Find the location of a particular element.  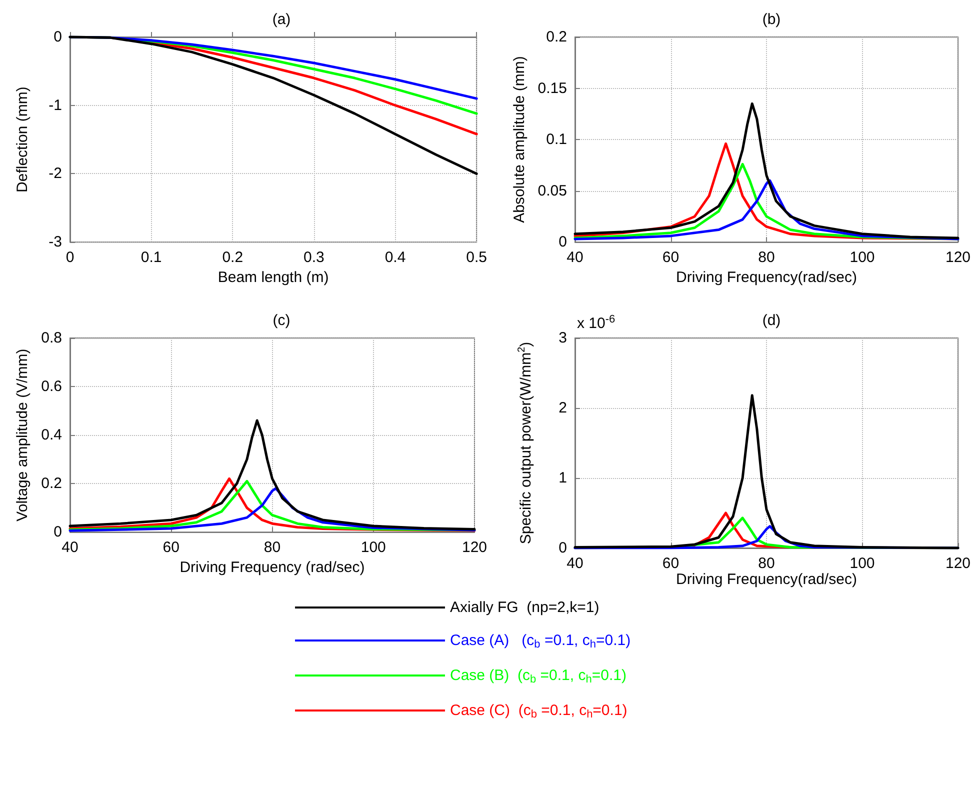

y-tick-label: -2 is located at coordinates (55, 173).